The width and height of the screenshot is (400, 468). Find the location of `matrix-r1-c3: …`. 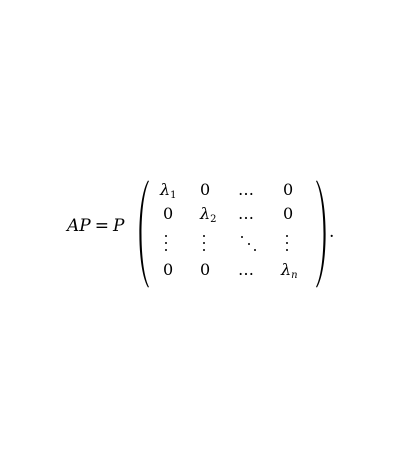

matrix-r1-c3: … is located at coordinates (246, 189).